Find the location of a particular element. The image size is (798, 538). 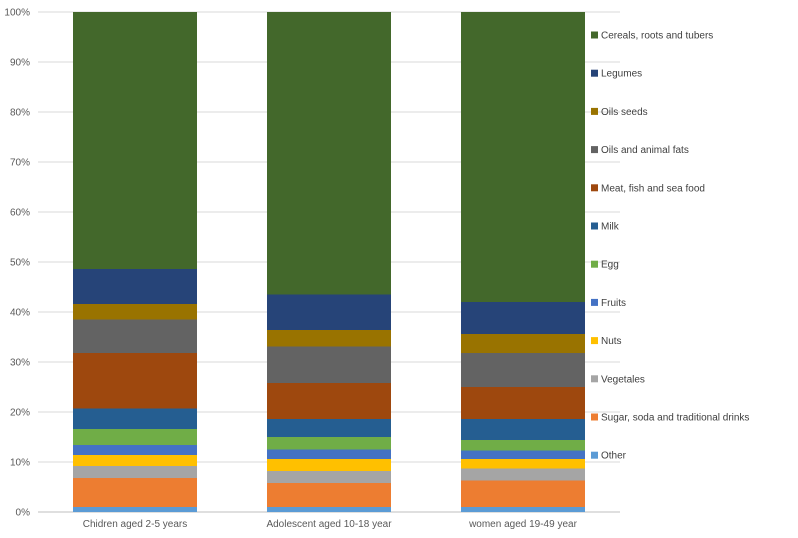

legend-label: Sugar, soda and traditional drinks is located at coordinates (675, 418).